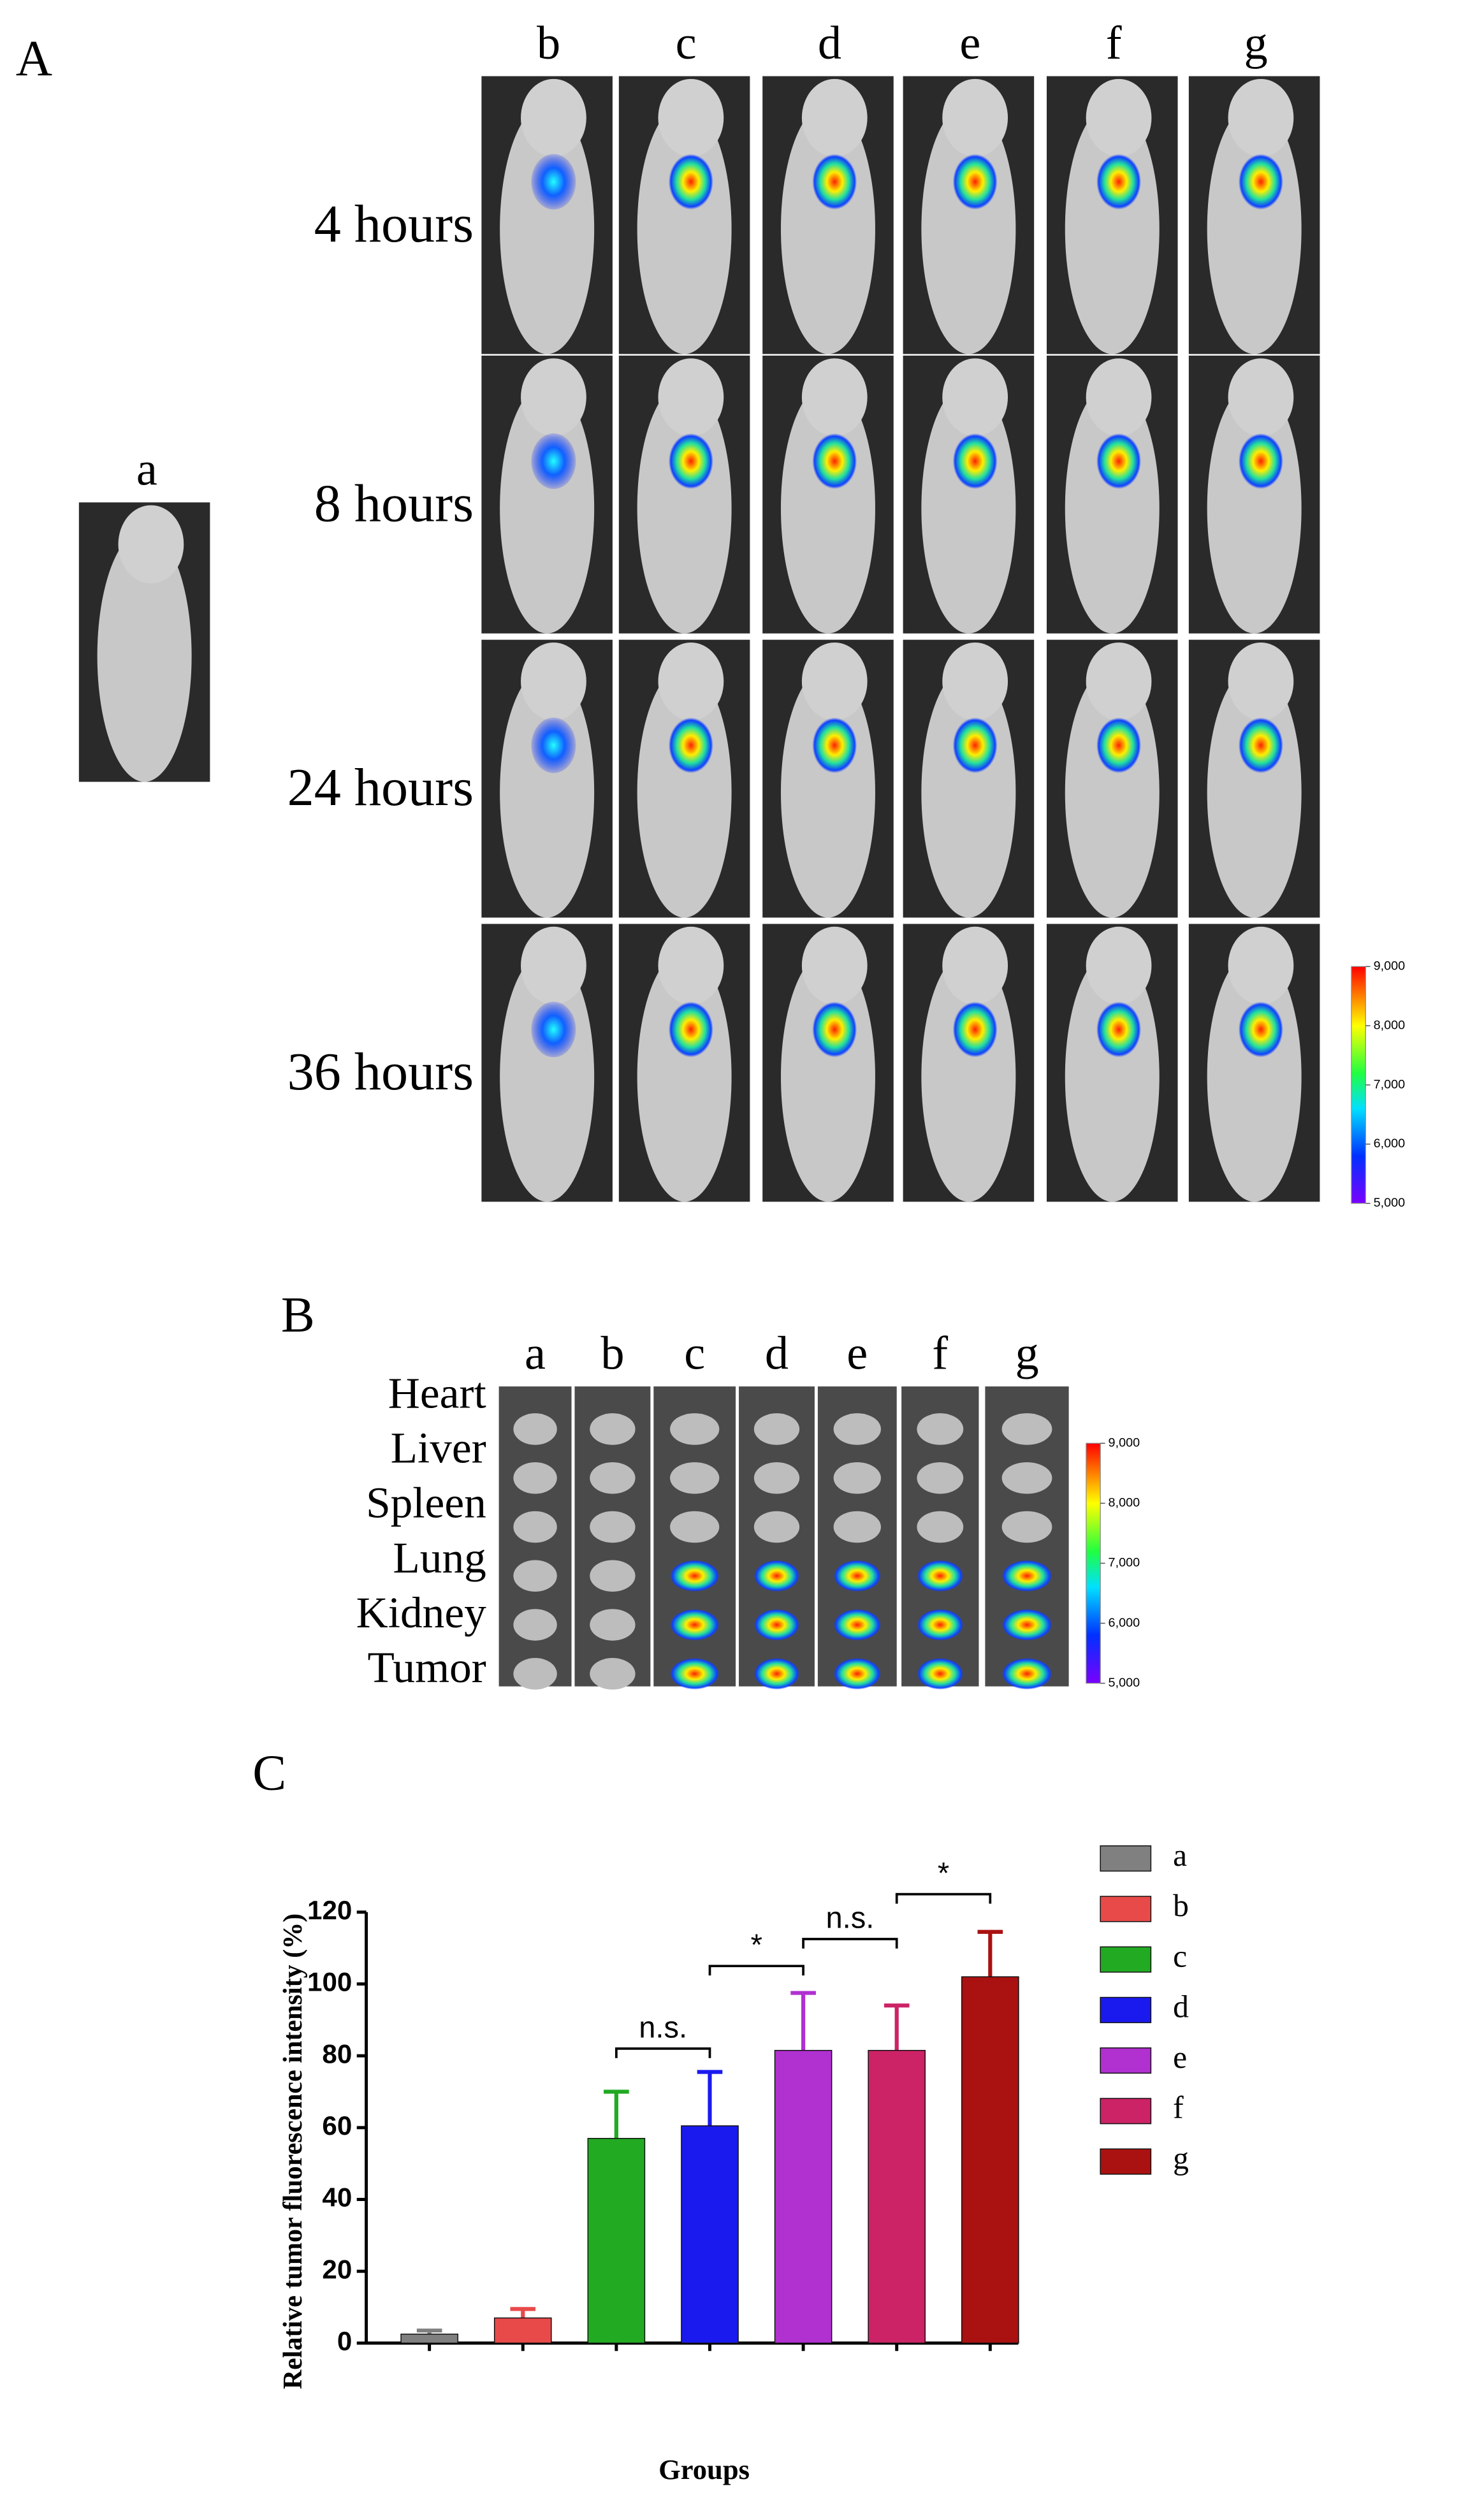  I want to click on colorbar-tick-label: 7,000, so click(1390, 1084).